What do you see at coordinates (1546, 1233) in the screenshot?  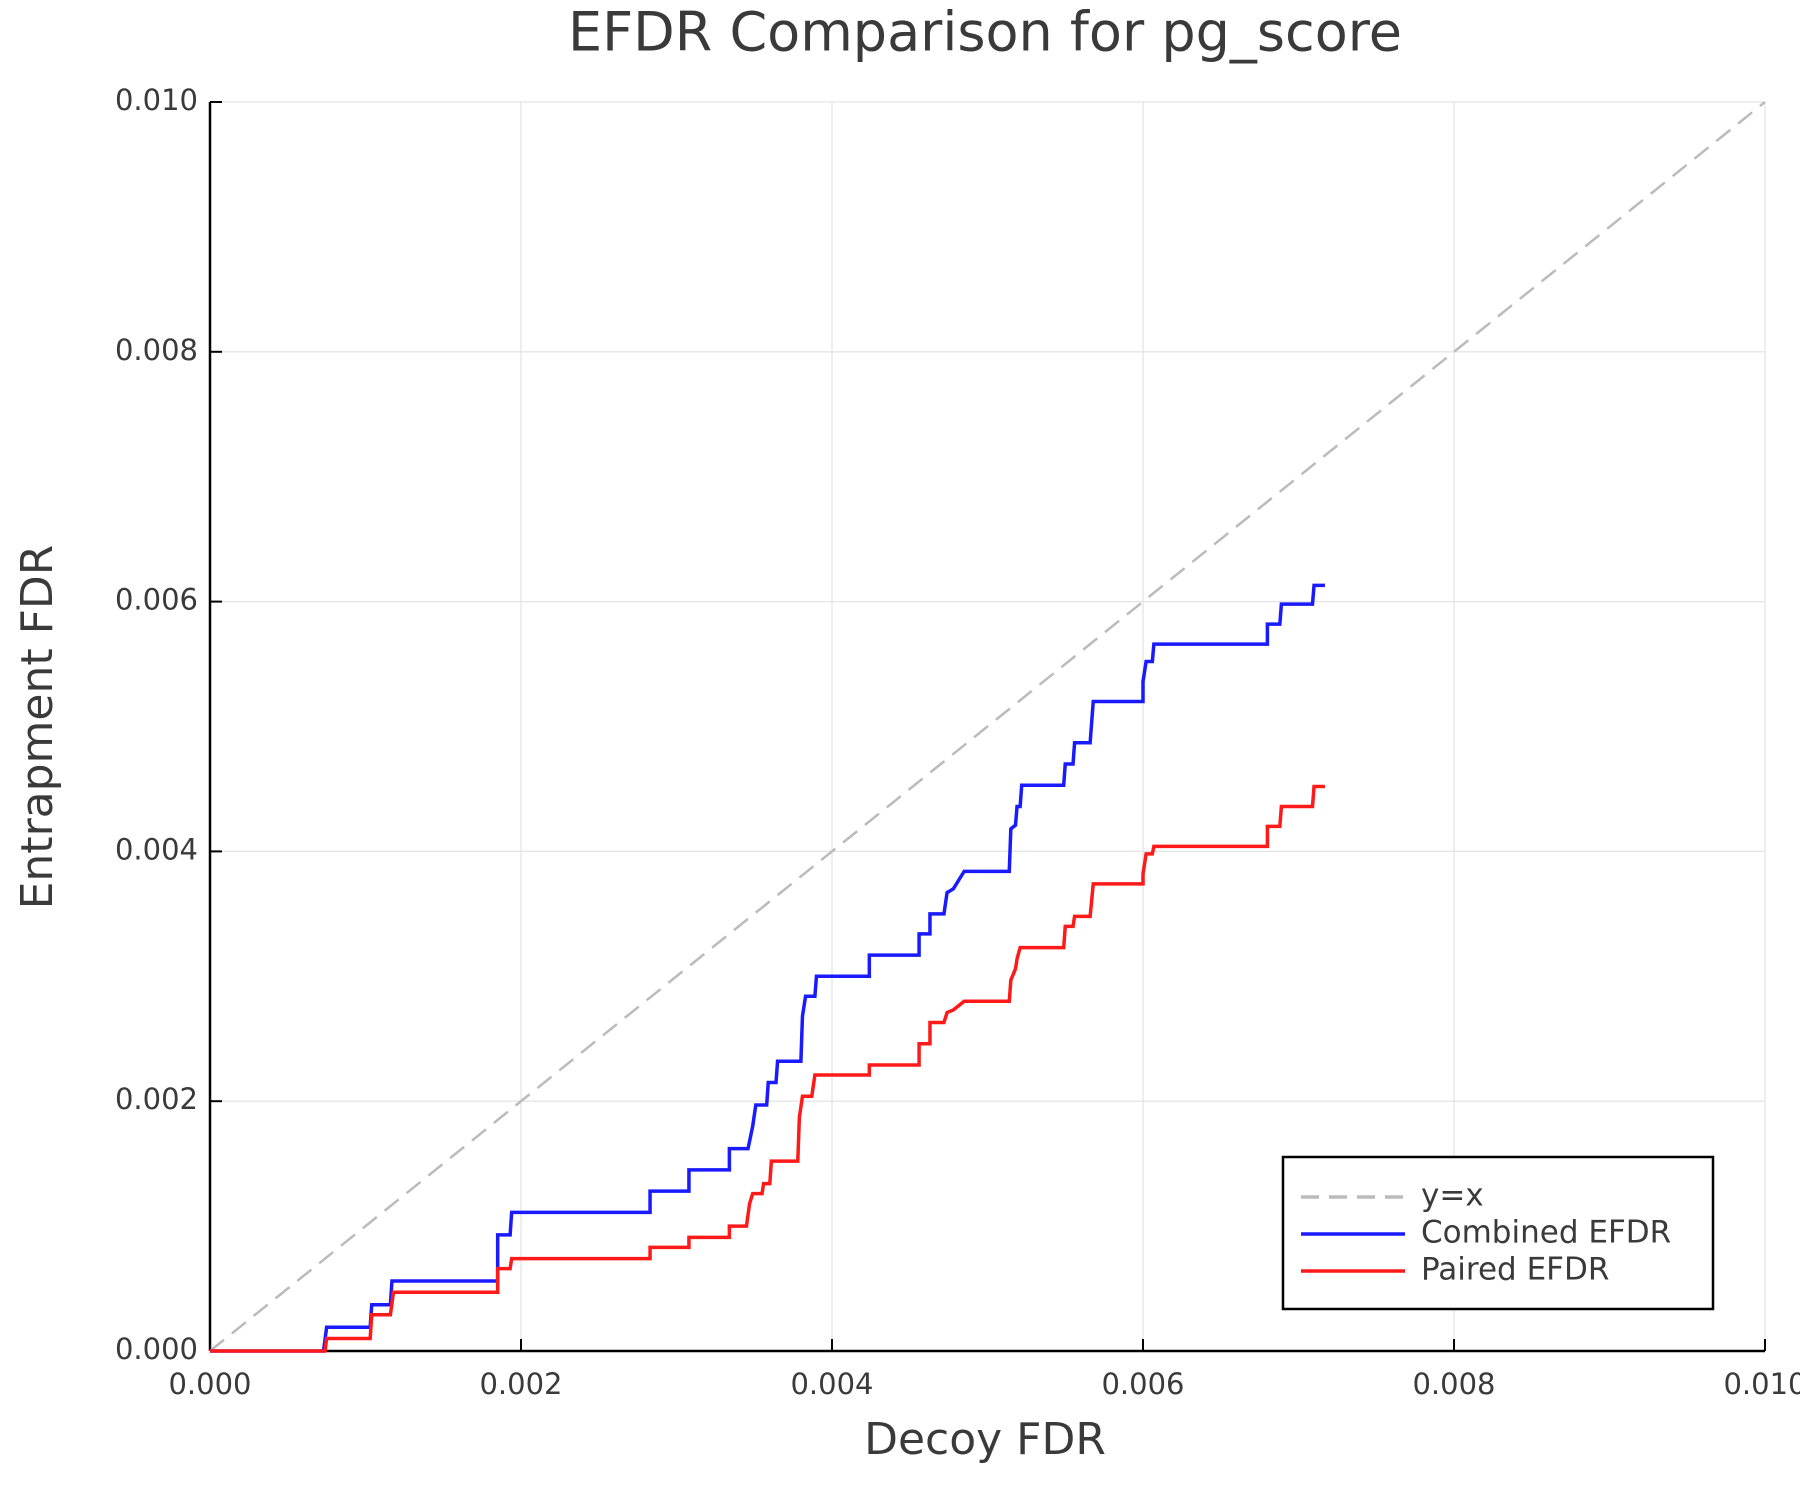 I see `legend-label: Combined EFDR` at bounding box center [1546, 1233].